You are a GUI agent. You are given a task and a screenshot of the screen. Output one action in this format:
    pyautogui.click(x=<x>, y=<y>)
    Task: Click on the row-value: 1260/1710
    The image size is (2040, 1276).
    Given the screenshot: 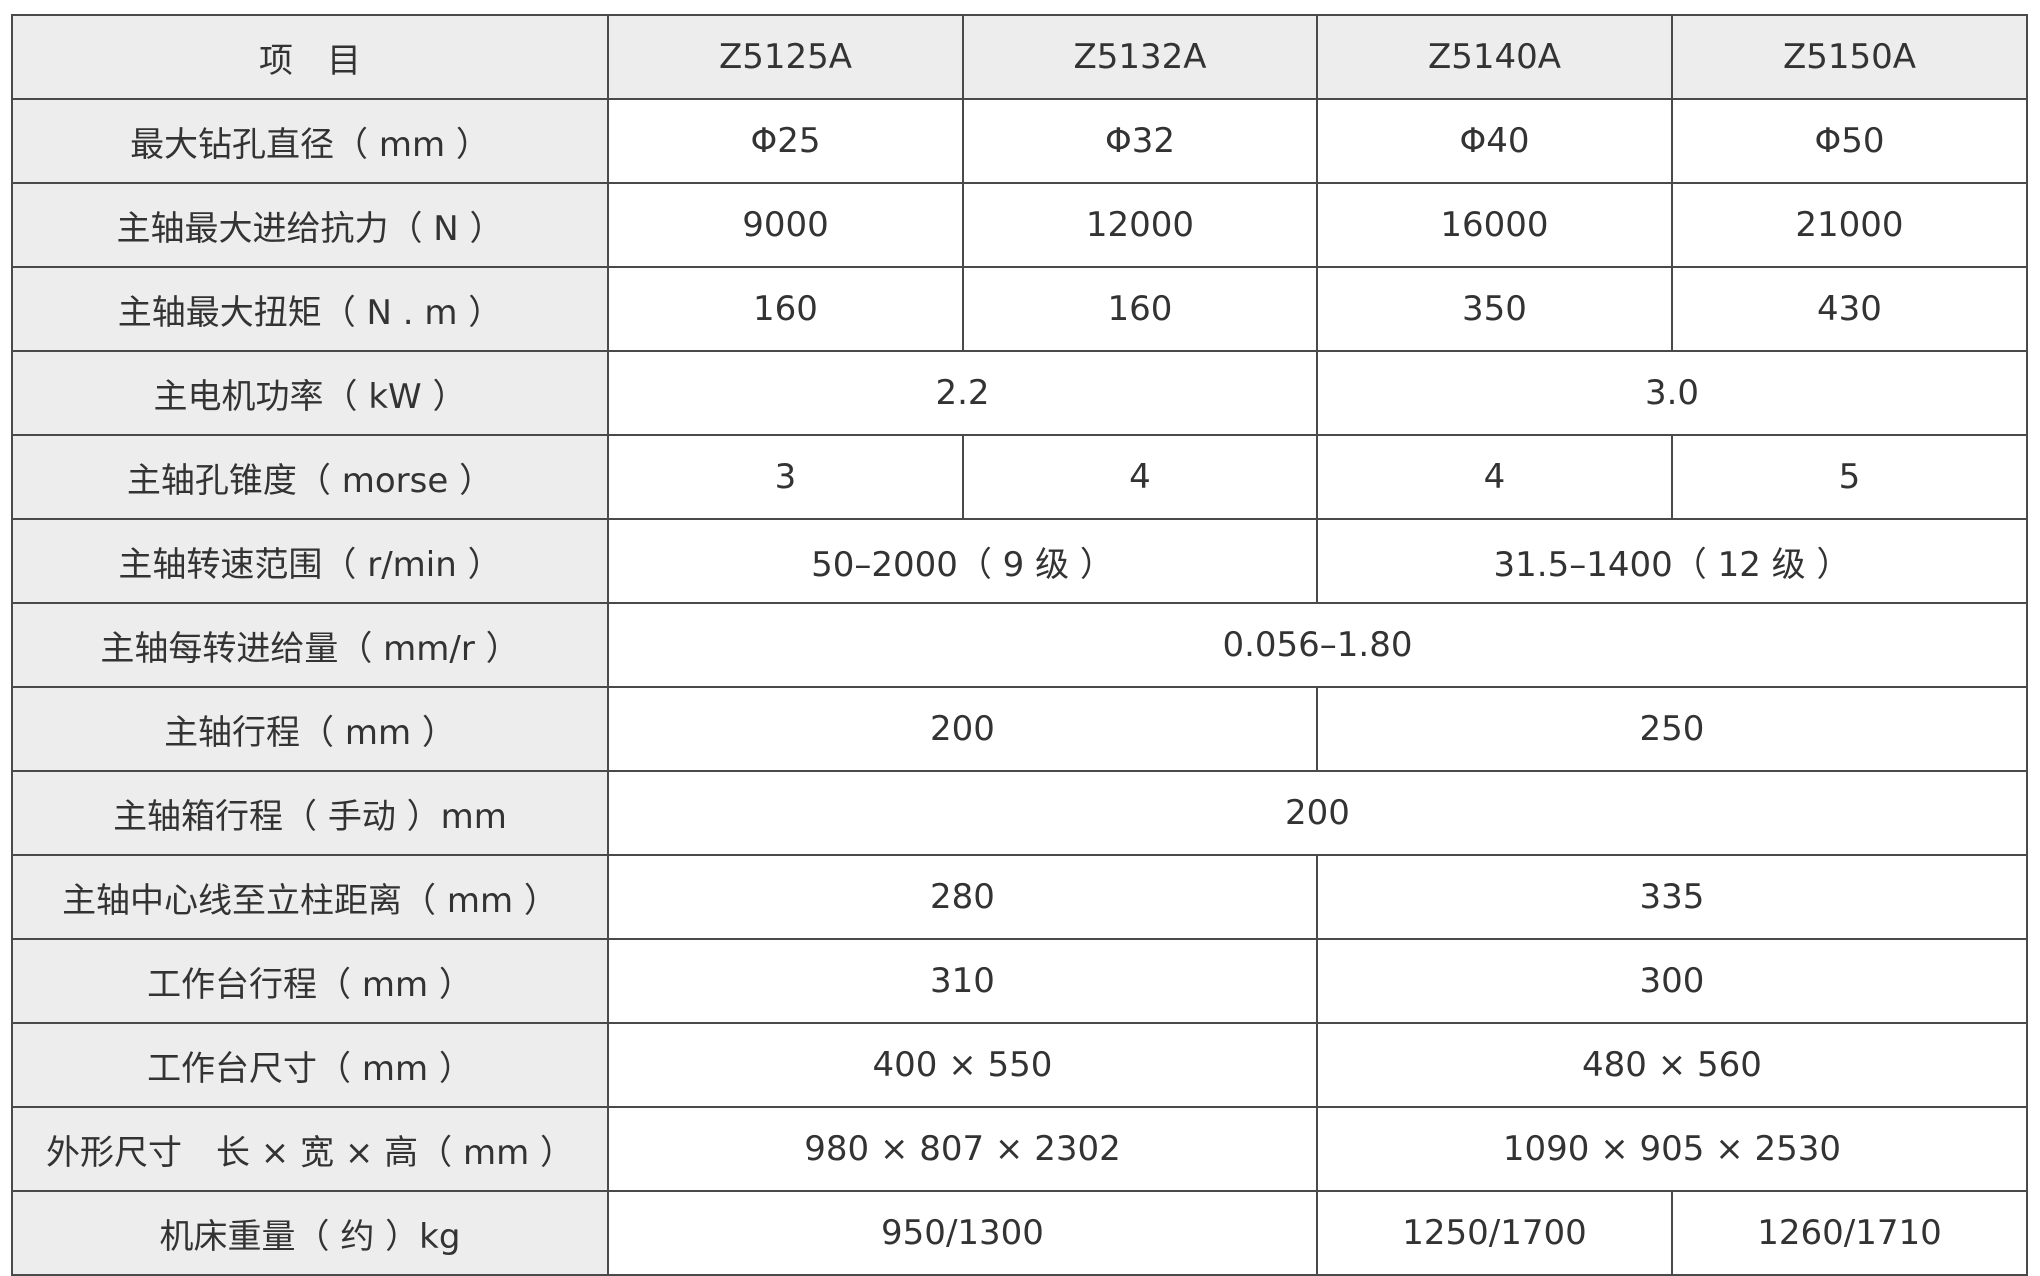 What is the action you would take?
    pyautogui.click(x=1849, y=1233)
    